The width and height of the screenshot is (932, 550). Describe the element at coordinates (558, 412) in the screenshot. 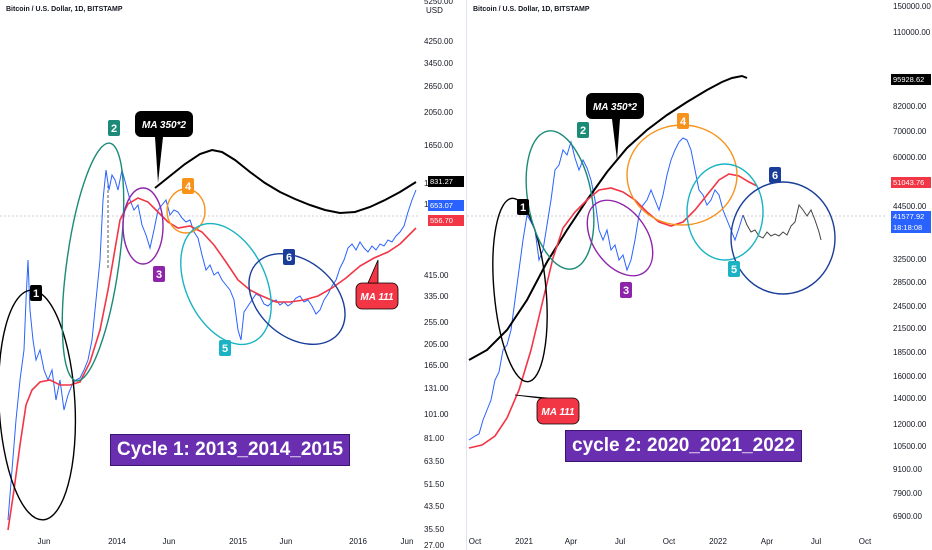

I see `svg-text: MA 111` at that location.